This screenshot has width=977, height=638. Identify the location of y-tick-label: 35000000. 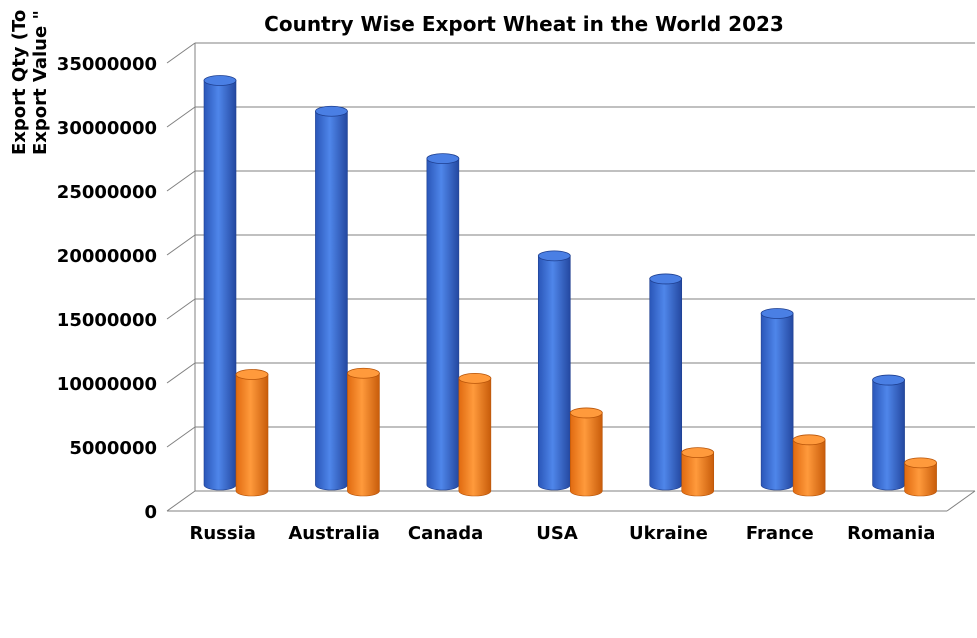
(107, 64).